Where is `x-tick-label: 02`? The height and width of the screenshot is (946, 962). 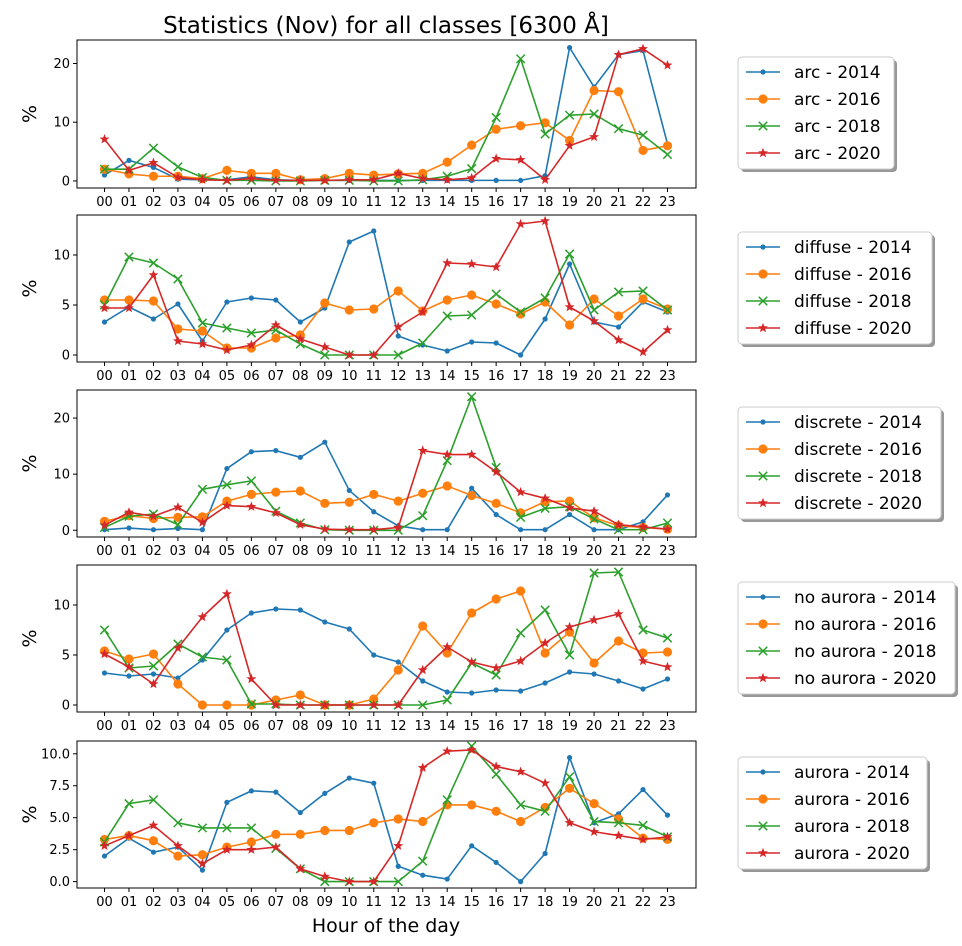
x-tick-label: 02 is located at coordinates (153, 902).